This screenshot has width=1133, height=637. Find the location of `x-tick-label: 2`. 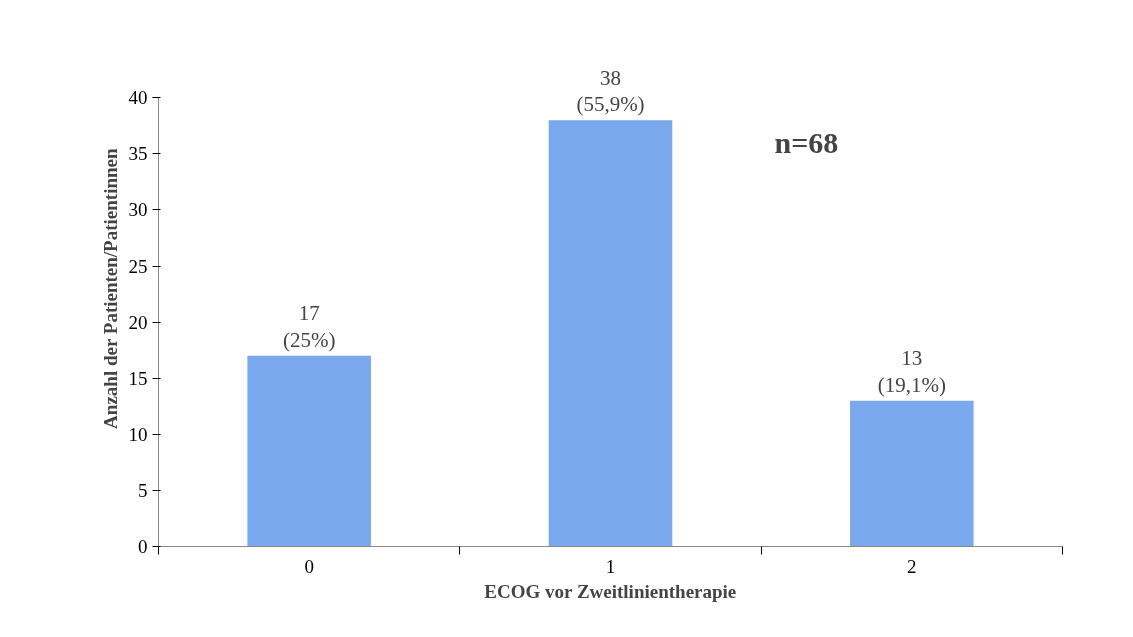

x-tick-label: 2 is located at coordinates (912, 566).